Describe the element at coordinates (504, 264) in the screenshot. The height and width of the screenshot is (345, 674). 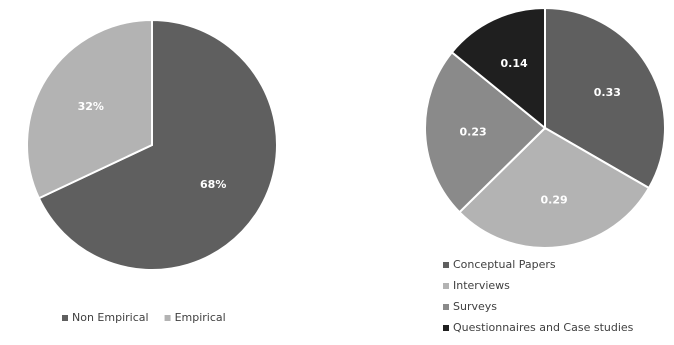
I see `legend-label: Conceptual Papers` at that location.